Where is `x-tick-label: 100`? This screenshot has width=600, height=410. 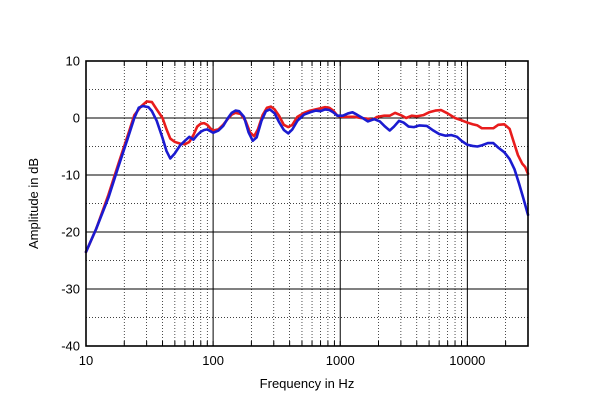
x-tick-label: 100 is located at coordinates (213, 360).